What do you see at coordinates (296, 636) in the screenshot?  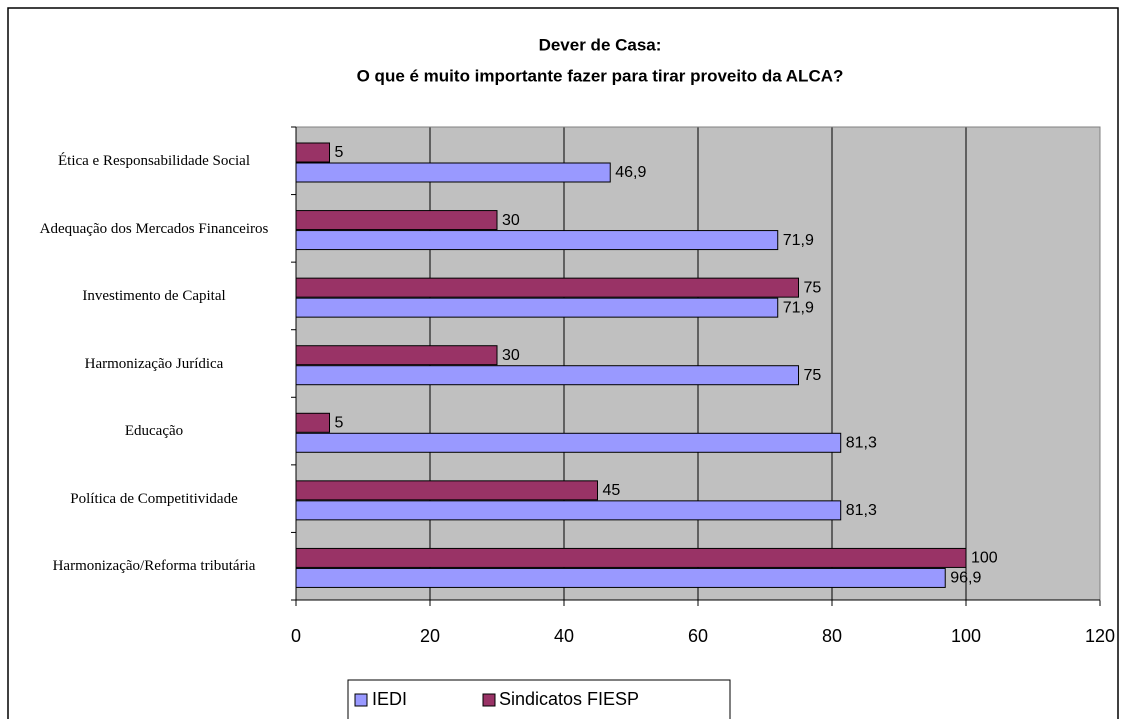 I see `x-tick-label: 0` at bounding box center [296, 636].